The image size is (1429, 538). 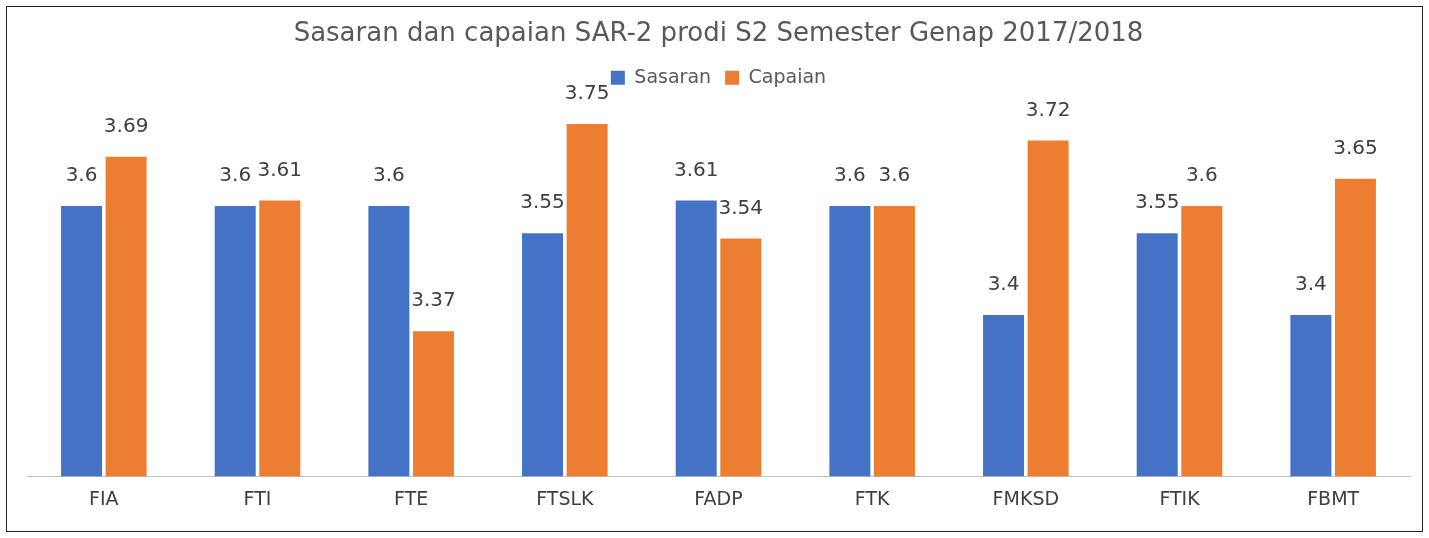 I want to click on data-label: 3.75, so click(x=587, y=92).